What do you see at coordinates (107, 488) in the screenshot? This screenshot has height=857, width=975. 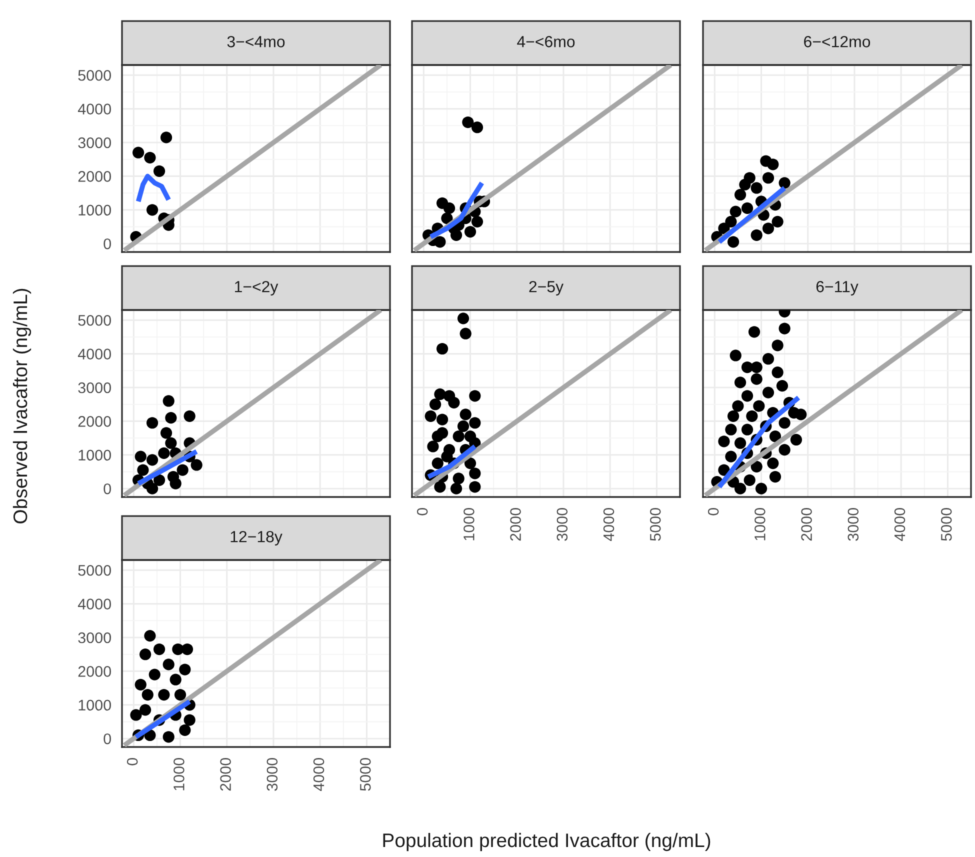 I see `y-tick-label: 0` at bounding box center [107, 488].